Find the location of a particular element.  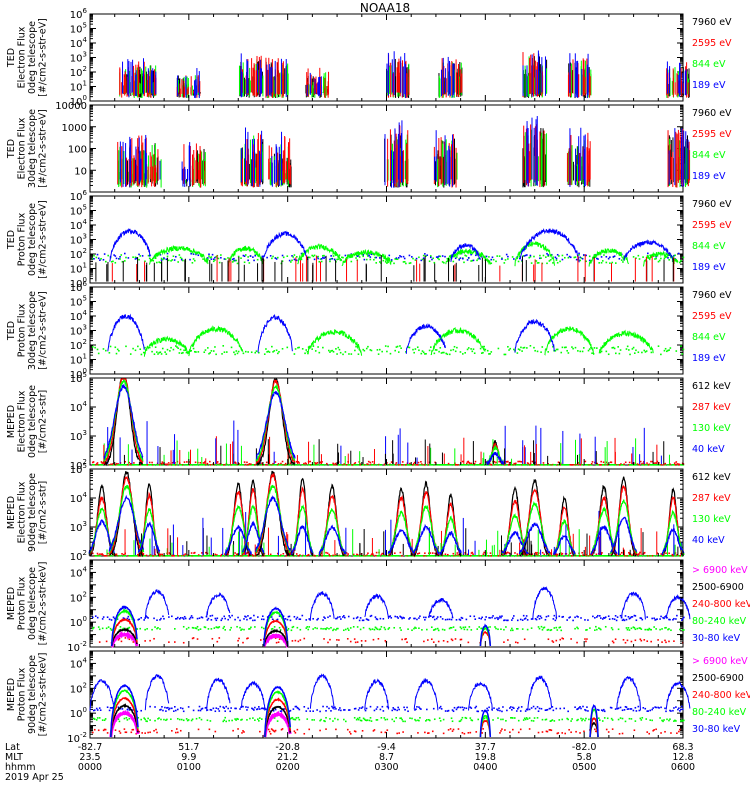

ytick-label: 10⁴ is located at coordinates (79, 572).